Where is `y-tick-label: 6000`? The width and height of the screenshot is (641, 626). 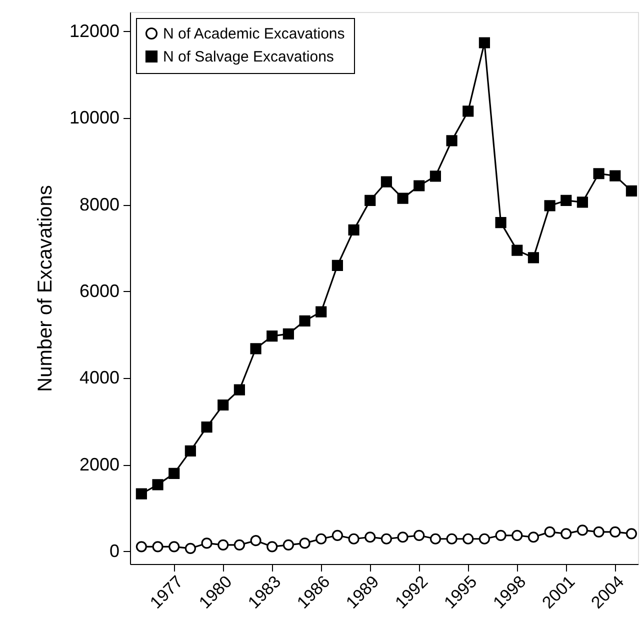 y-tick-label: 6000 is located at coordinates (99, 290).